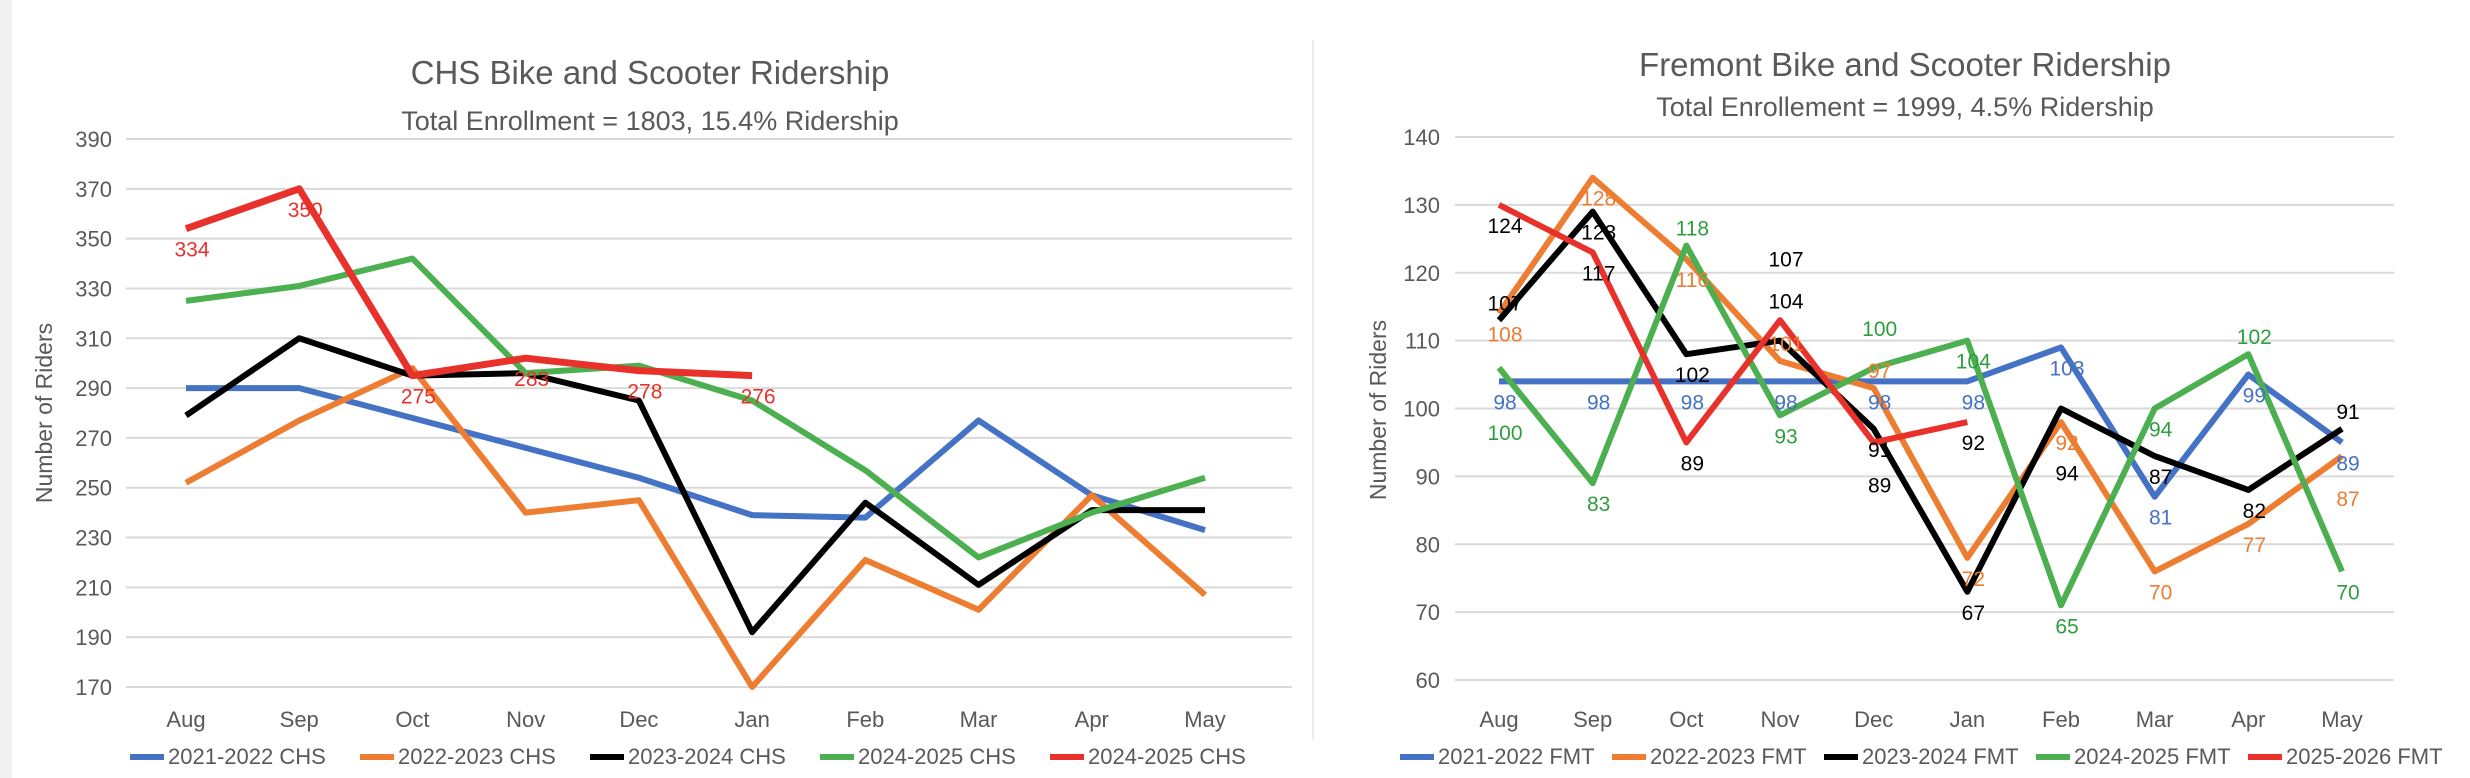 The image size is (2470, 778). Describe the element at coordinates (1785, 436) in the screenshot. I see `data-label: 93` at that location.